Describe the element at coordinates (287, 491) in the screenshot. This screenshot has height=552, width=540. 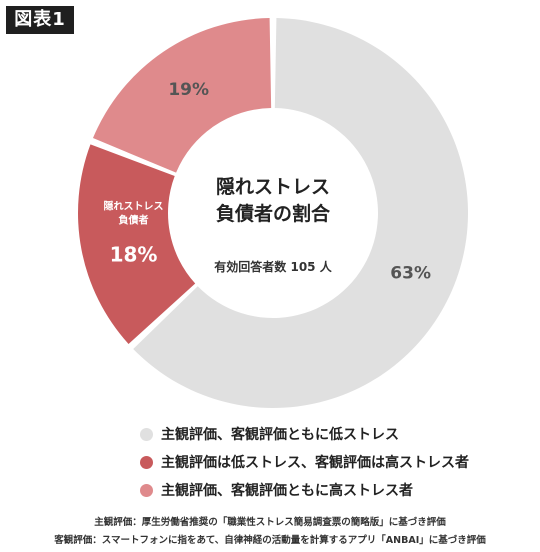
I see `legend-label-high-high: 主観評価、客観評価ともに高ストレス者` at that location.